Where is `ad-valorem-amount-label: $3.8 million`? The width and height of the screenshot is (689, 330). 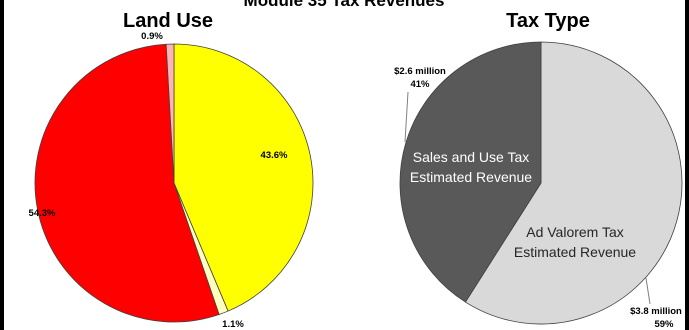
ad-valorem-amount-label: $3.8 million is located at coordinates (656, 311).